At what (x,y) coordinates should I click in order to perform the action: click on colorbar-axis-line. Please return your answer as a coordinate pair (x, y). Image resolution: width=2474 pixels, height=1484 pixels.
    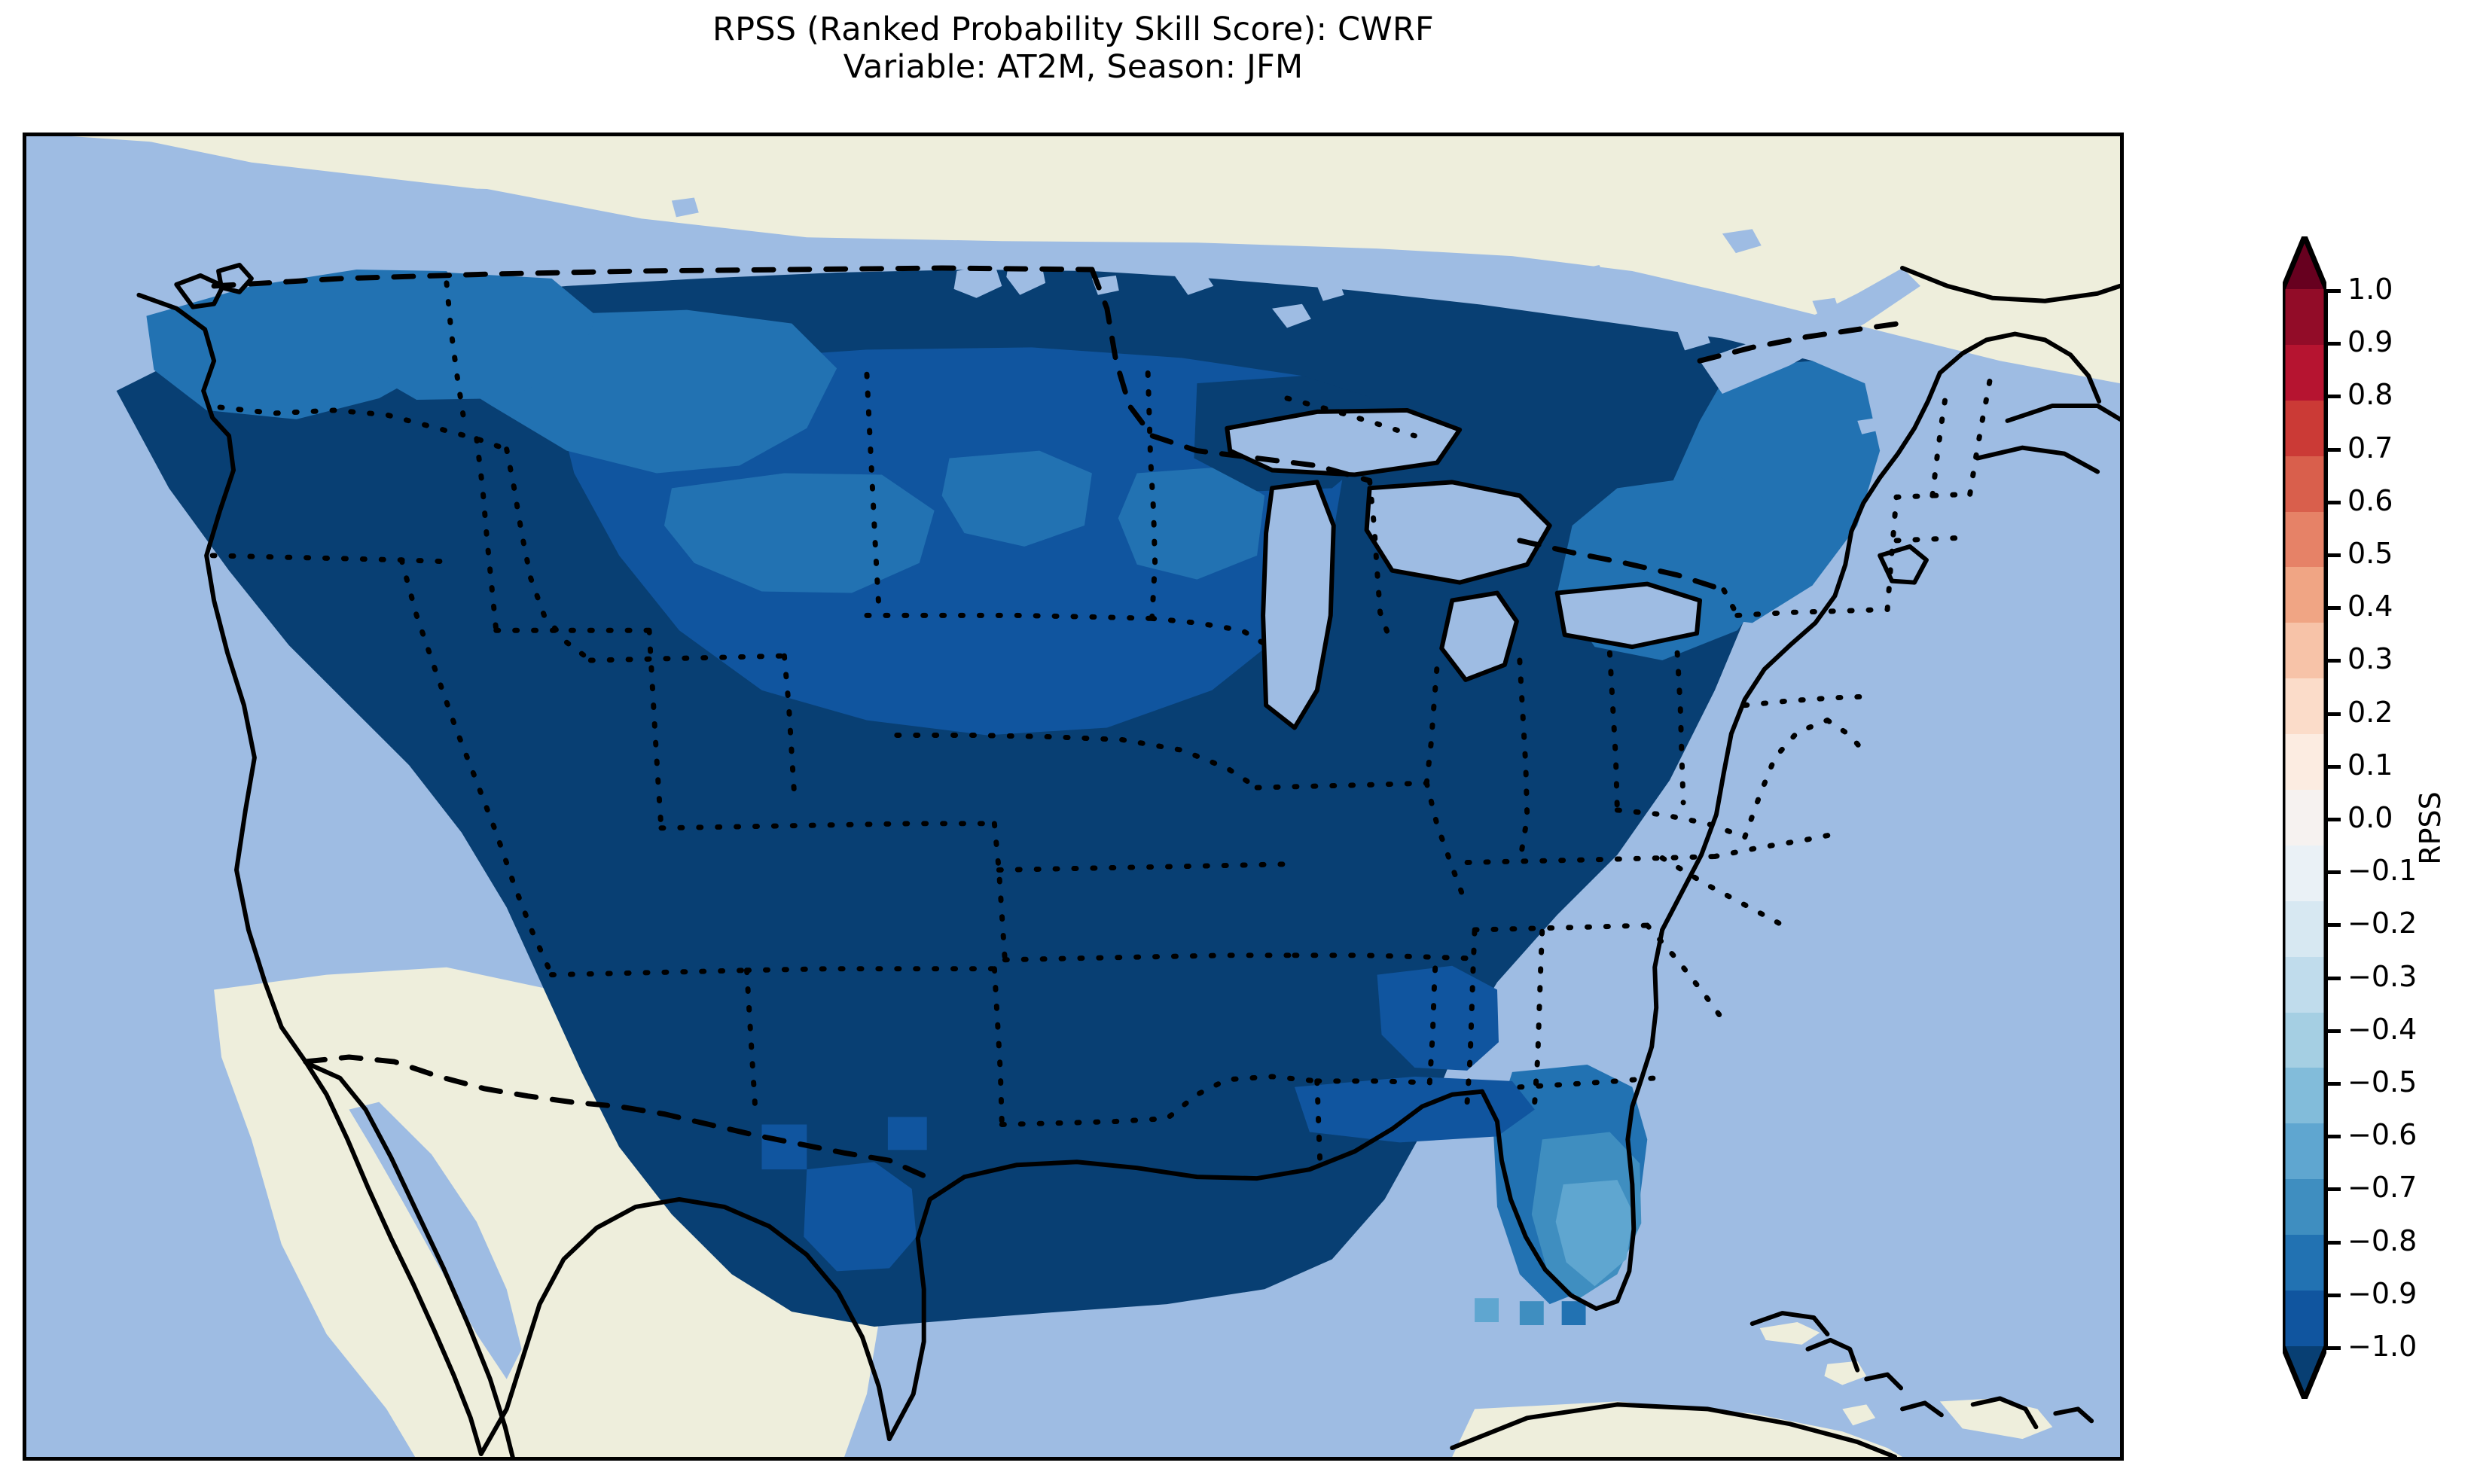
    Looking at the image, I should click on (2326, 817).